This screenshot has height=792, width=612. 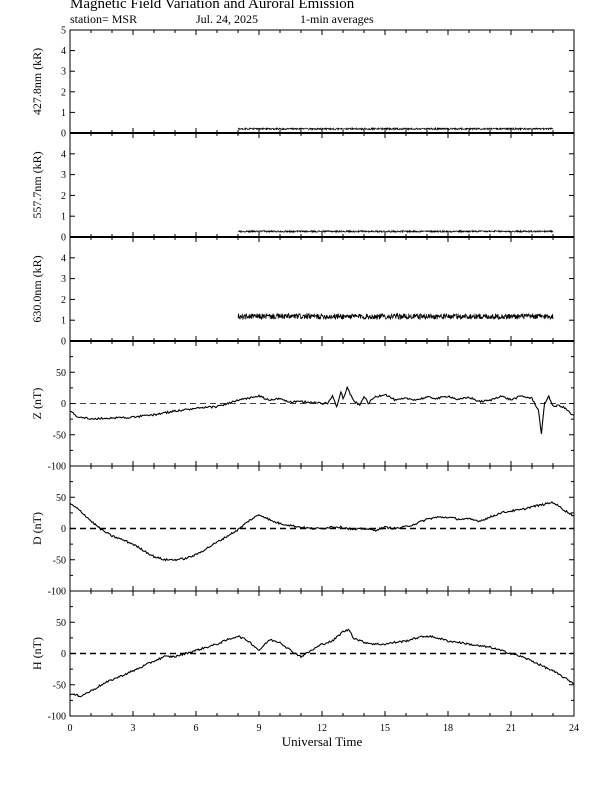 I want to click on panel-p4278: 0 1 2 3 4 5 427.8nm (kR), so click(x=302, y=83).